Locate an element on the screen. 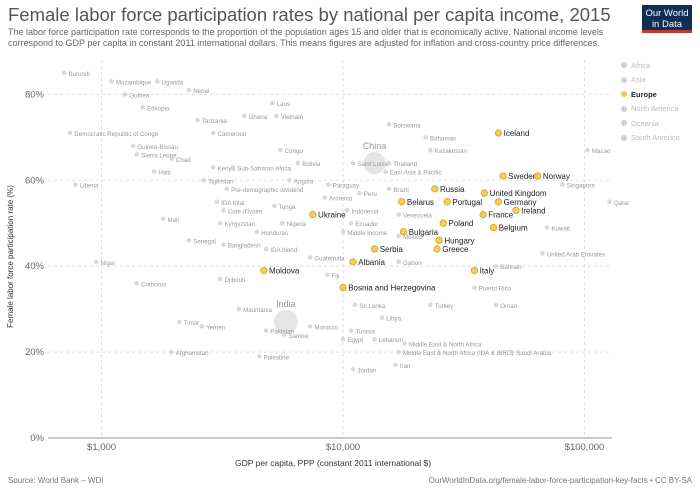  point-label: Iran is located at coordinates (405, 366).